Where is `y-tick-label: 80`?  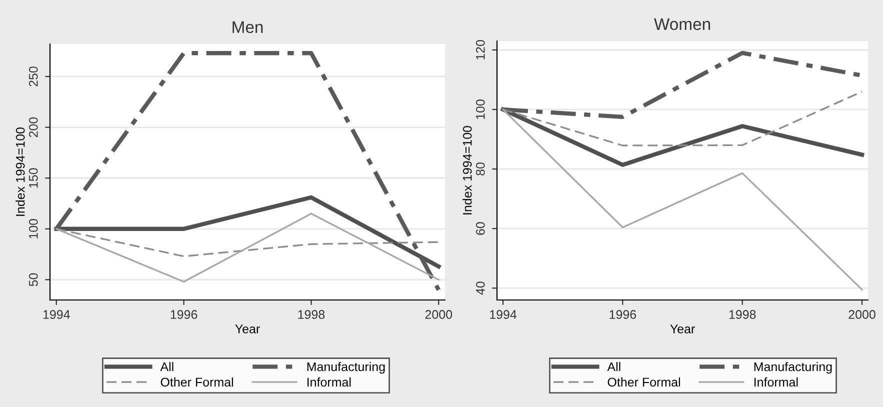 y-tick-label: 80 is located at coordinates (480, 169).